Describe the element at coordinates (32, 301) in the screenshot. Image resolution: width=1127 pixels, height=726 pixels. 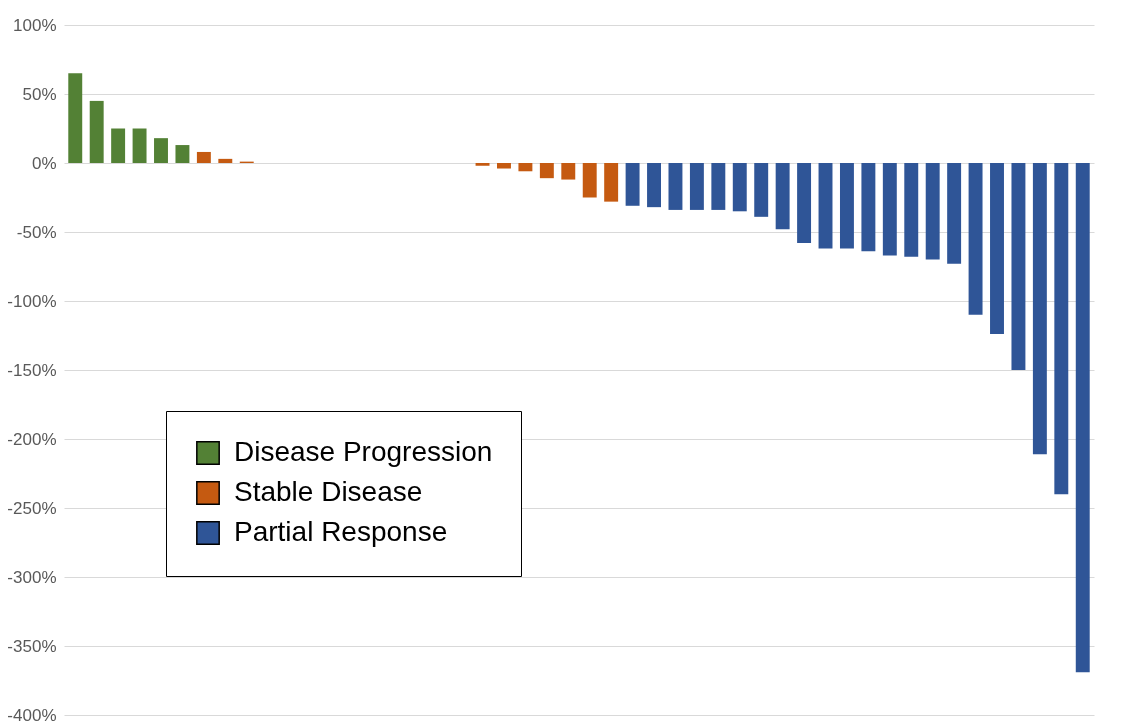
I see `y-tick-label: -100%` at that location.